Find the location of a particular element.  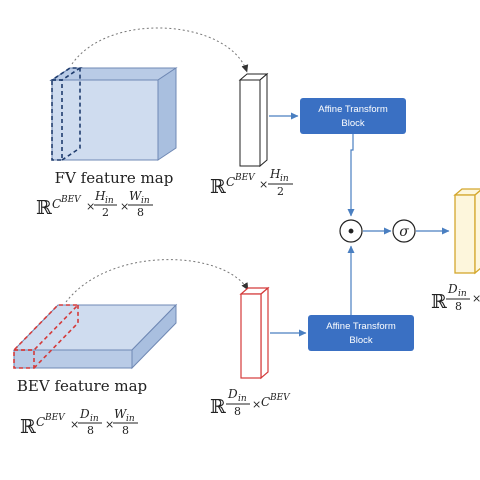

fv-slice-front is located at coordinates (57, 120).